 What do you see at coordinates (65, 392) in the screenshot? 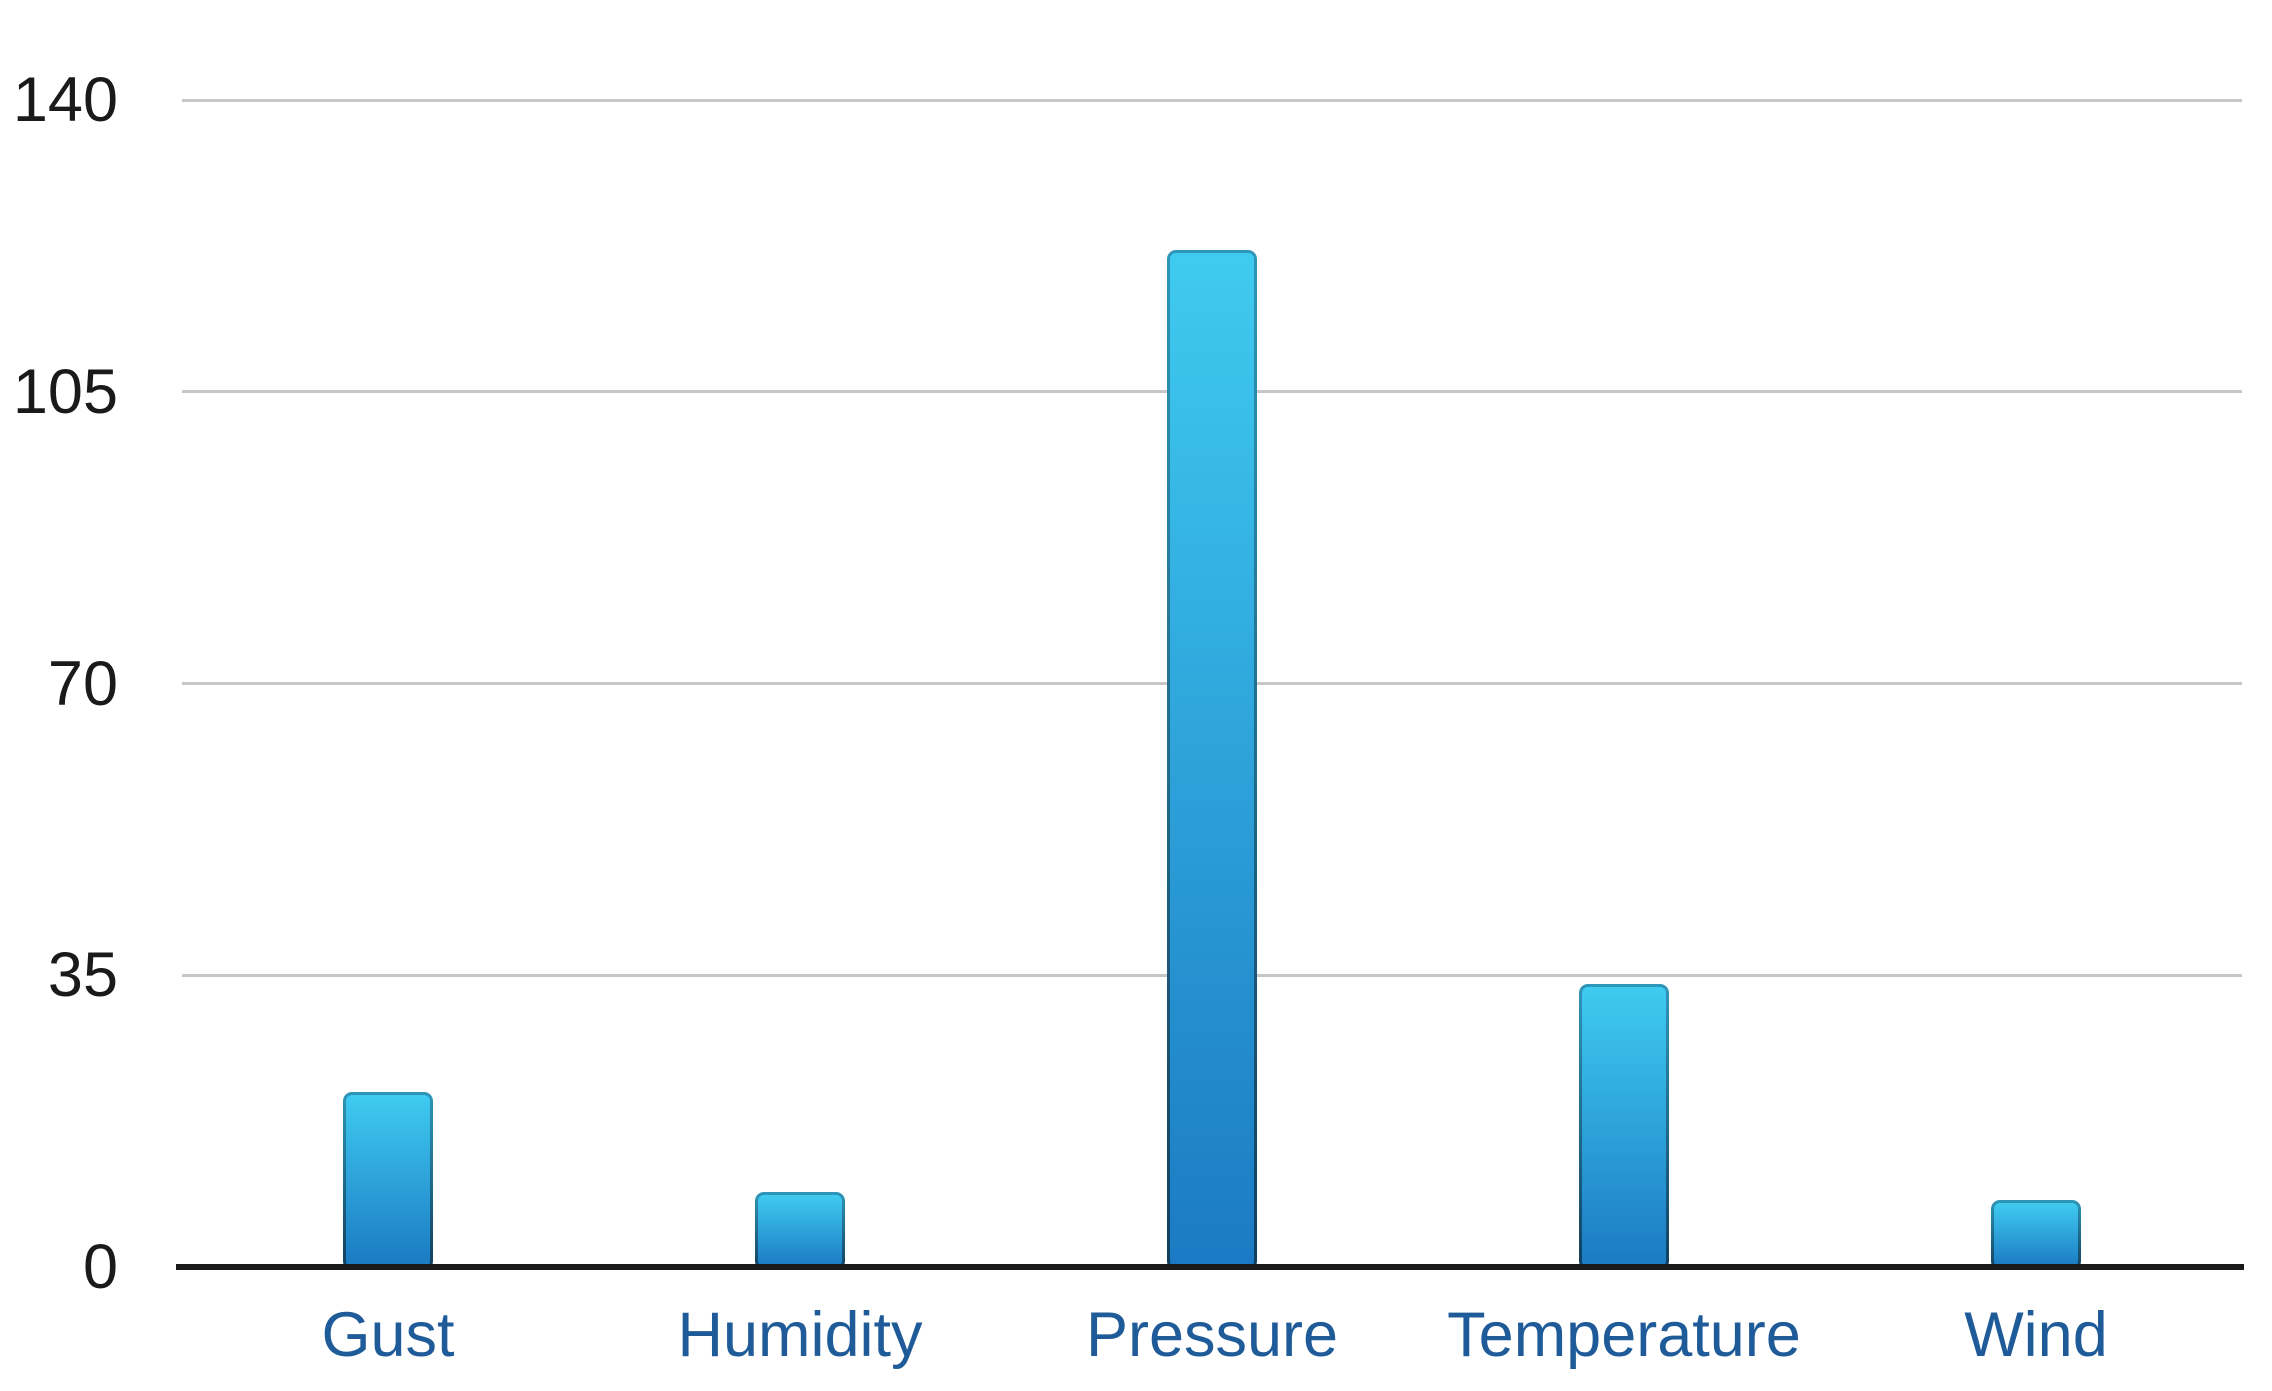
I see `y-axis-tick-label: 105` at bounding box center [65, 392].